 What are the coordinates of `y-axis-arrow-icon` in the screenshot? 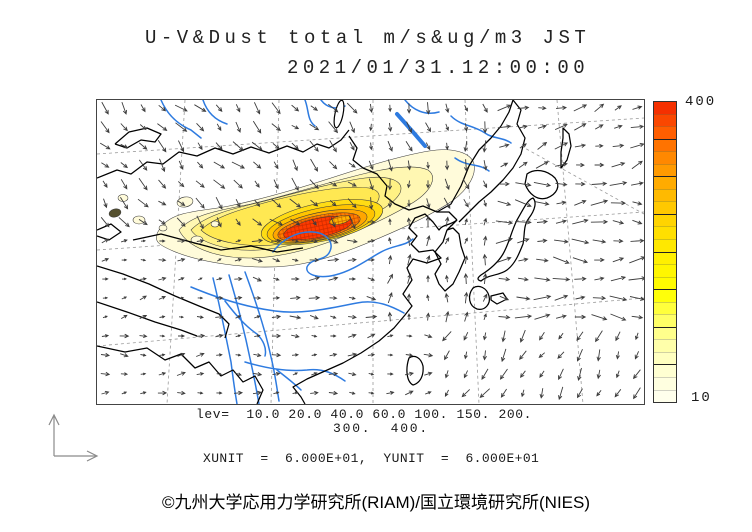 It's located at (54, 434).